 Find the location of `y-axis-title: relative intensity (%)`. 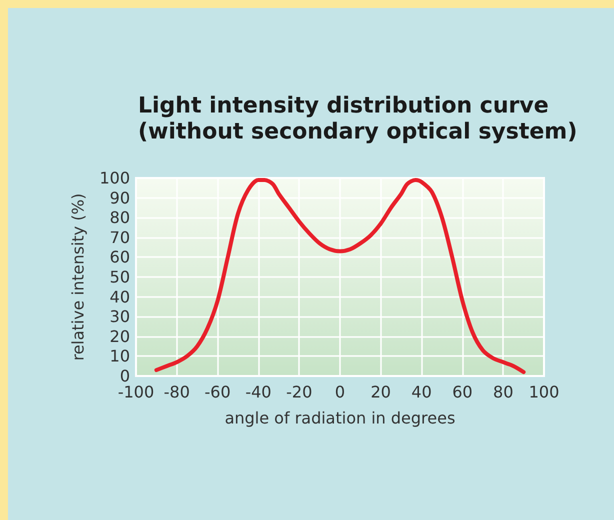

y-axis-title: relative intensity (%) is located at coordinates (78, 277).